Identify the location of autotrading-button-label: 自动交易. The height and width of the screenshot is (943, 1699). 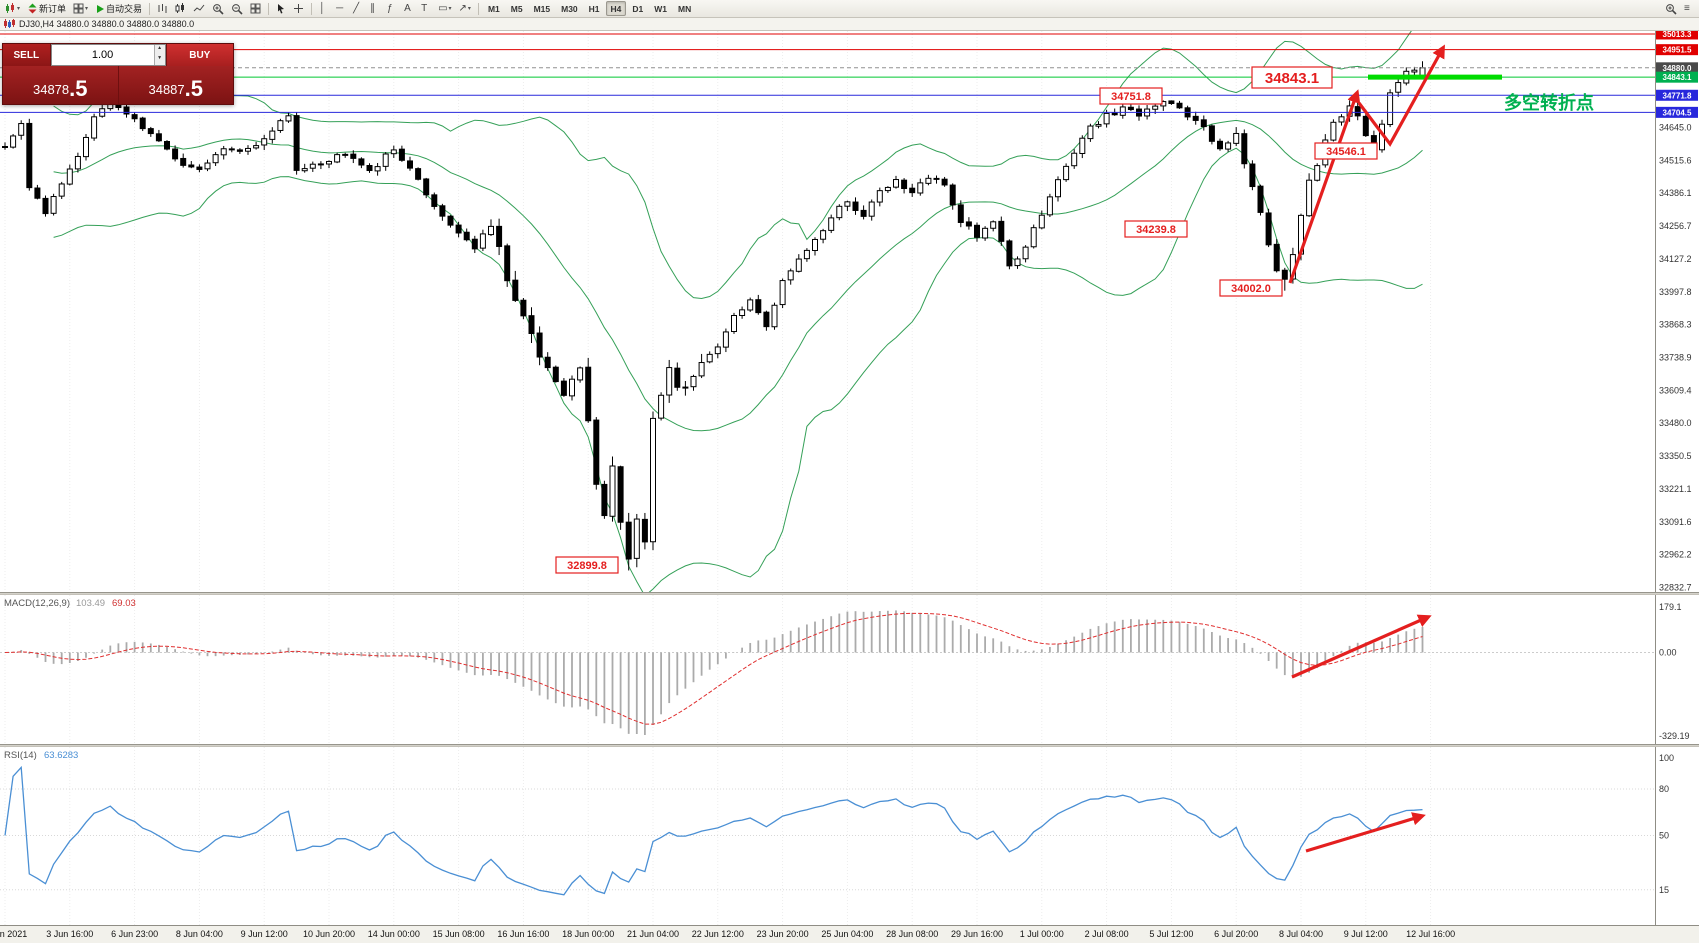
(124, 9).